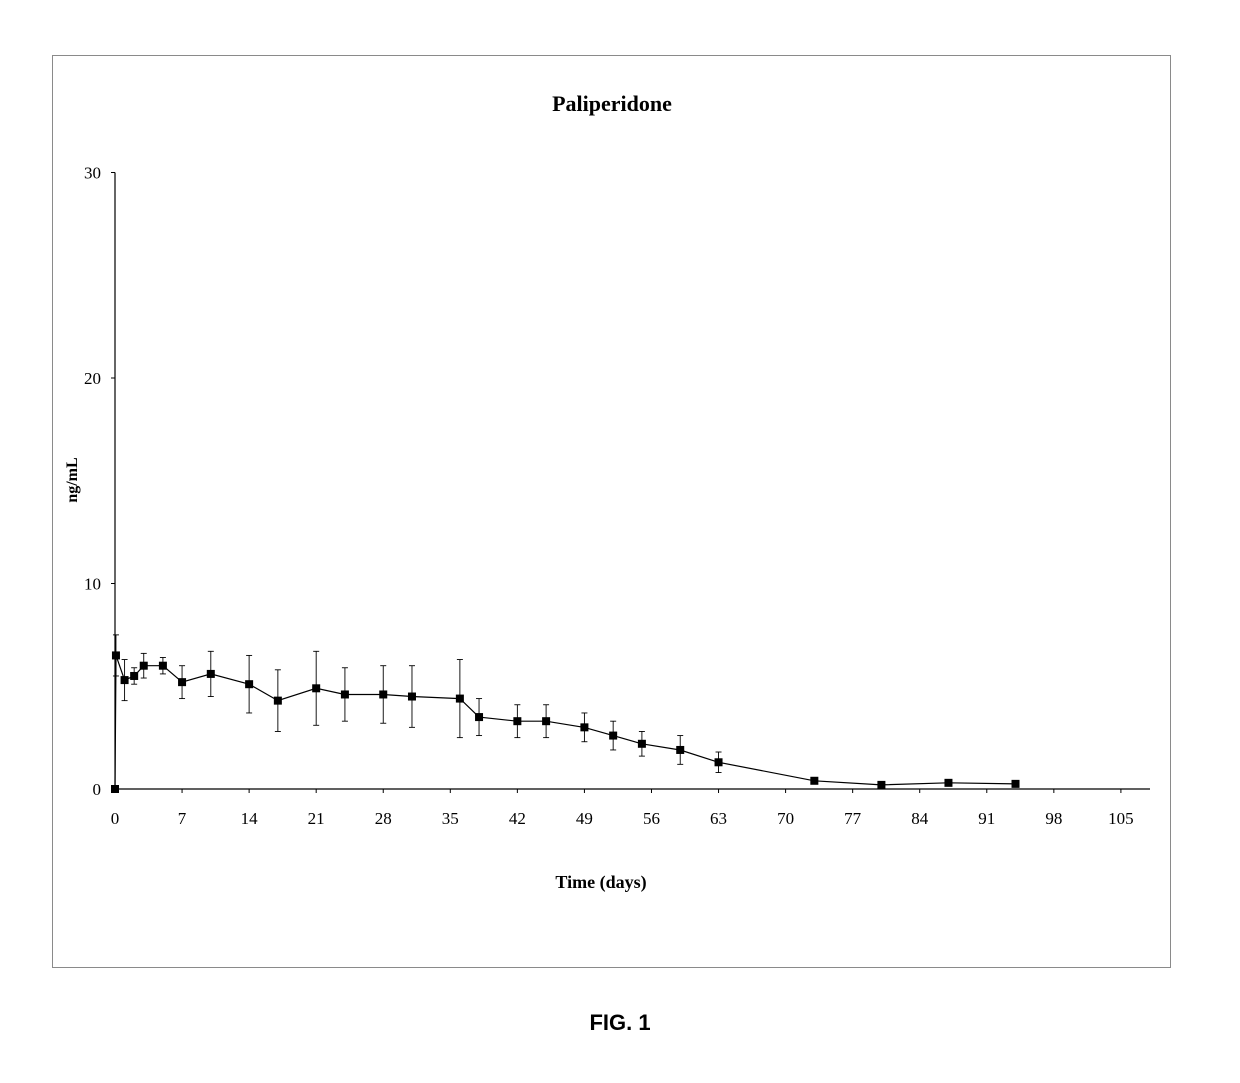  I want to click on x-tick-label: 28, so click(383, 818).